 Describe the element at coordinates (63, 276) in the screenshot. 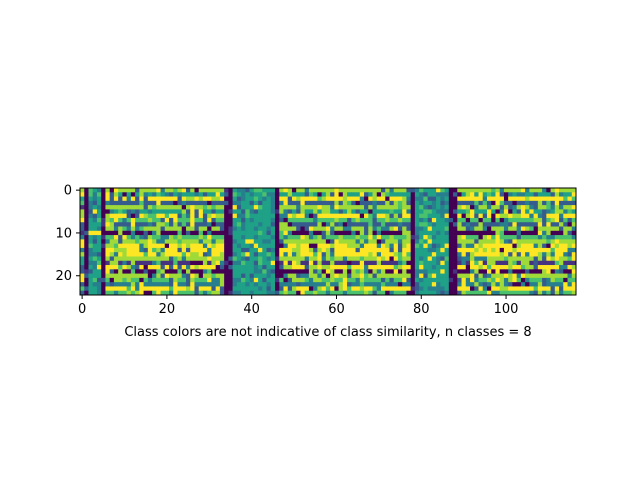

I see `y-tick-label: 20` at that location.